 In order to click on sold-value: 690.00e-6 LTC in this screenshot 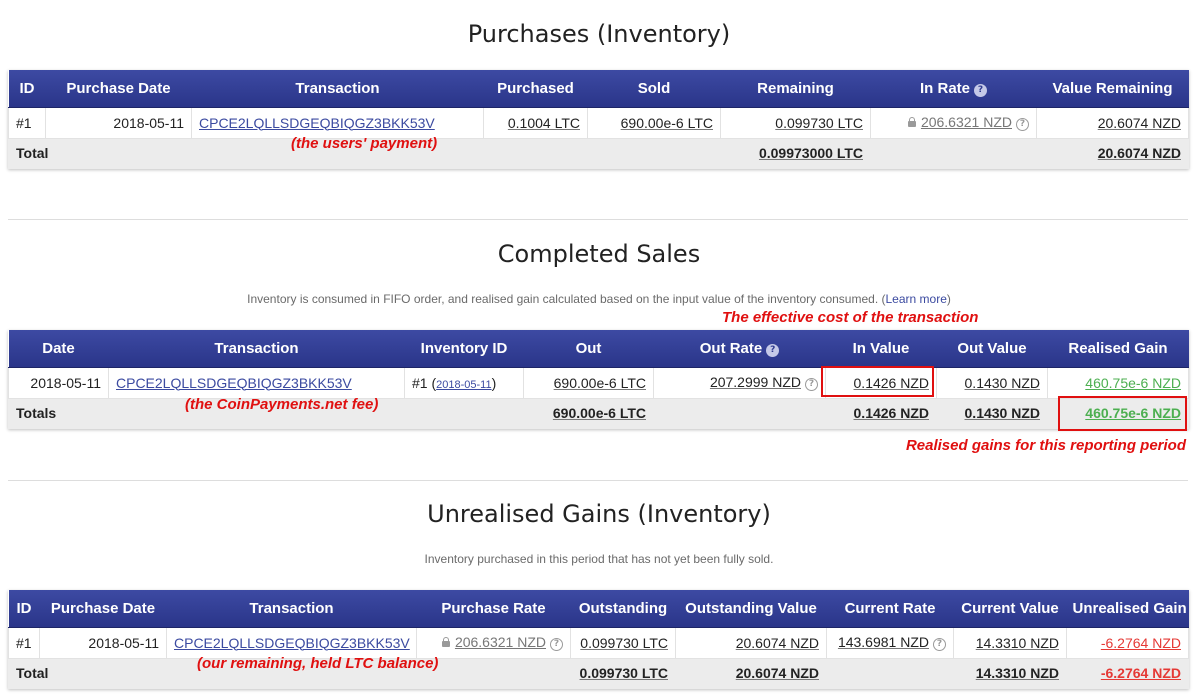, I will do `click(666, 122)`.